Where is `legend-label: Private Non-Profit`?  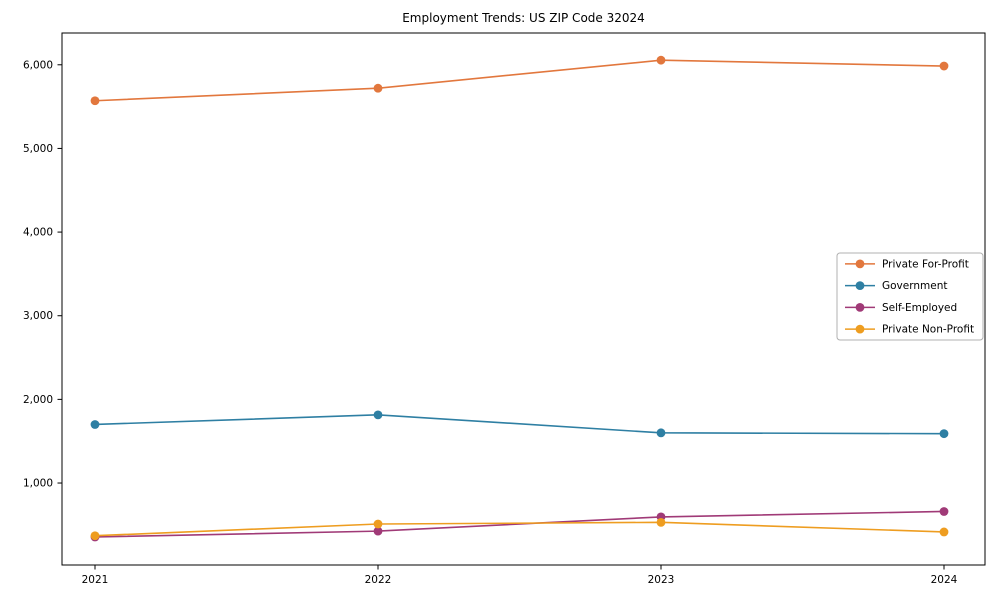 legend-label: Private Non-Profit is located at coordinates (928, 330).